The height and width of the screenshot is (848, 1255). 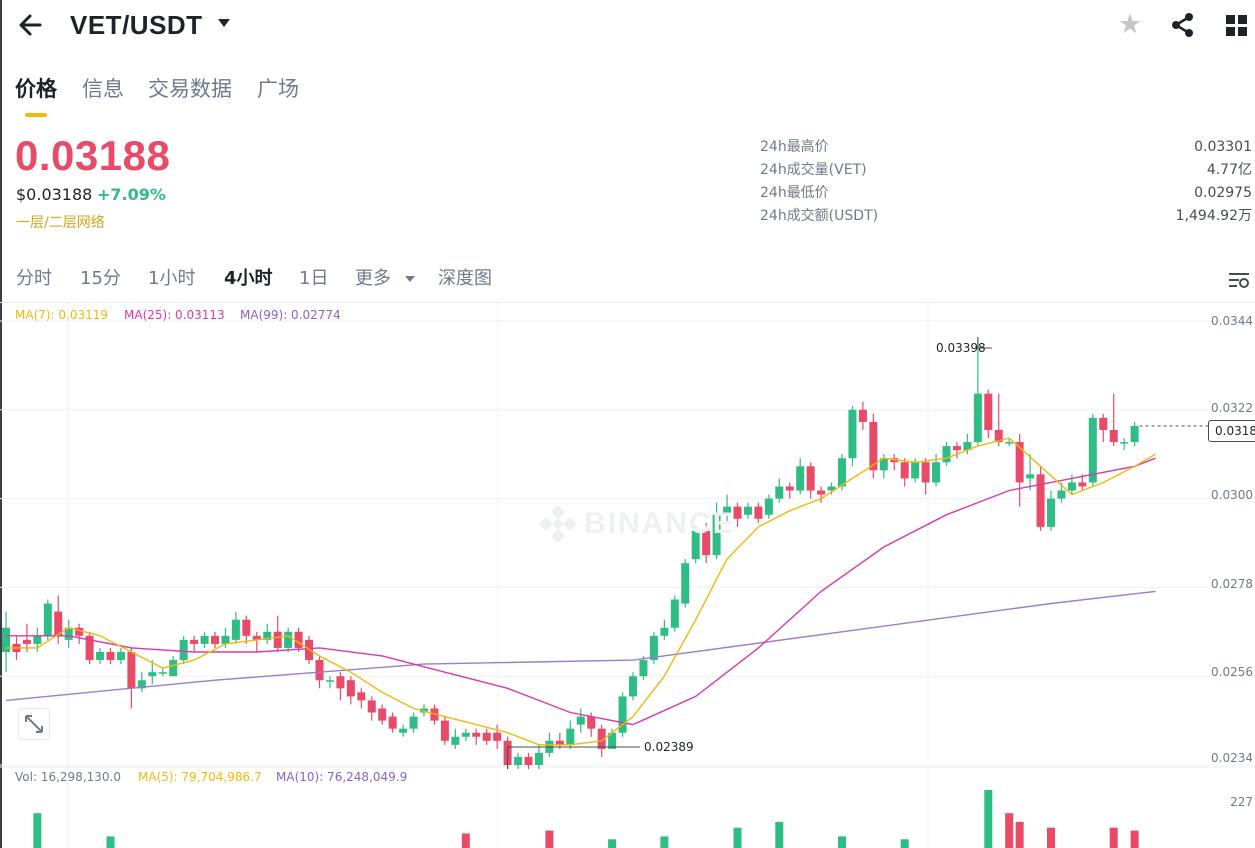 What do you see at coordinates (819, 216) in the screenshot?
I see `stat-label-24h-turnover: 24h成交额(USDT)` at bounding box center [819, 216].